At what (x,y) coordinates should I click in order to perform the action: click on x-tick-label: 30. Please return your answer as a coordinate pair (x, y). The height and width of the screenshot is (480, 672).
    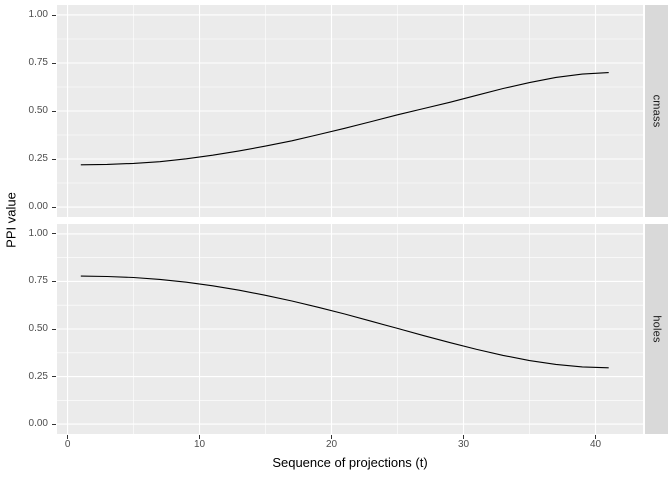
    Looking at the image, I should click on (463, 444).